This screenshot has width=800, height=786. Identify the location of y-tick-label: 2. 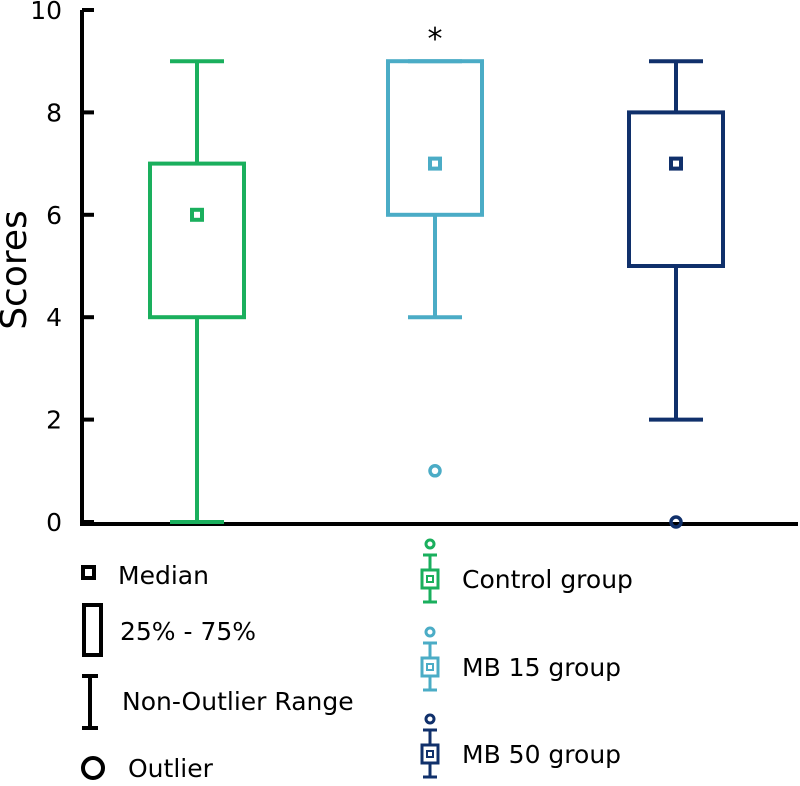
(54, 420).